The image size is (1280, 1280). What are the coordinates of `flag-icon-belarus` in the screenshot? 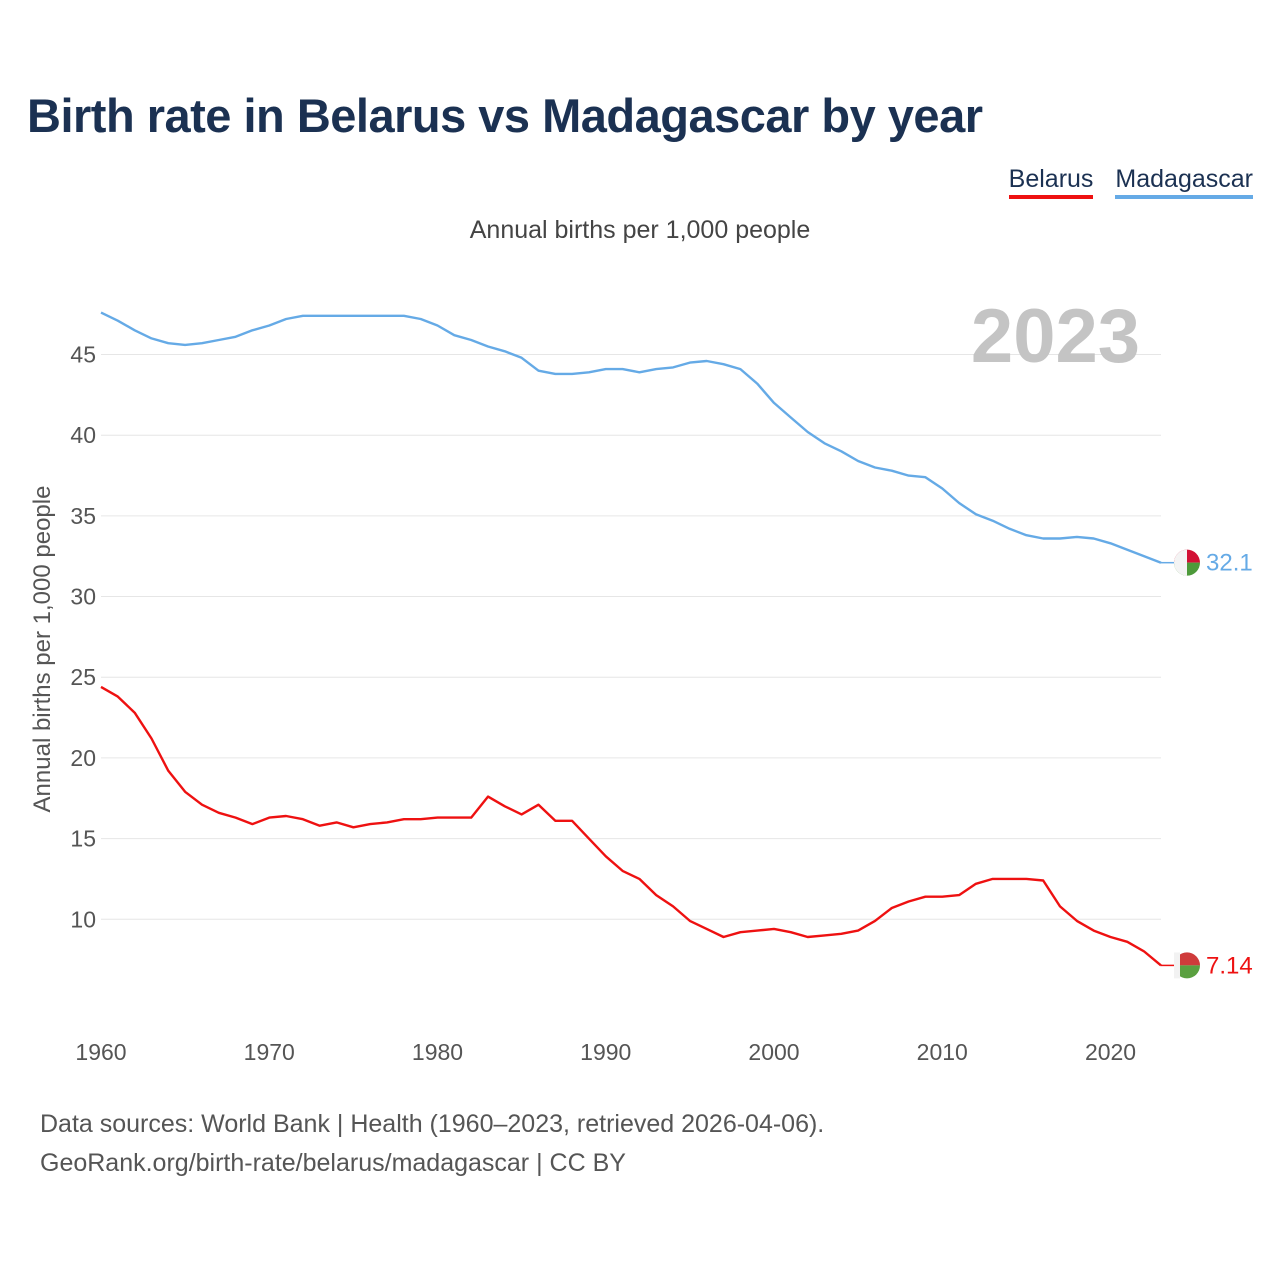 It's located at (1187, 965).